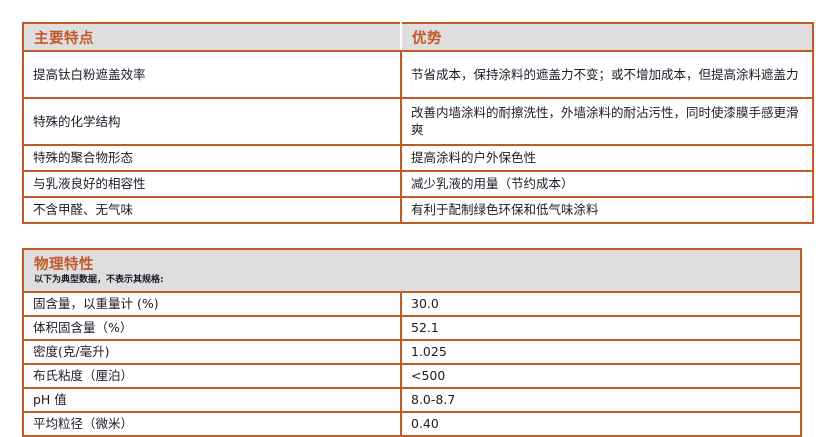 This screenshot has width=835, height=437. I want to click on property-value-cell: 1.025, so click(601, 352).